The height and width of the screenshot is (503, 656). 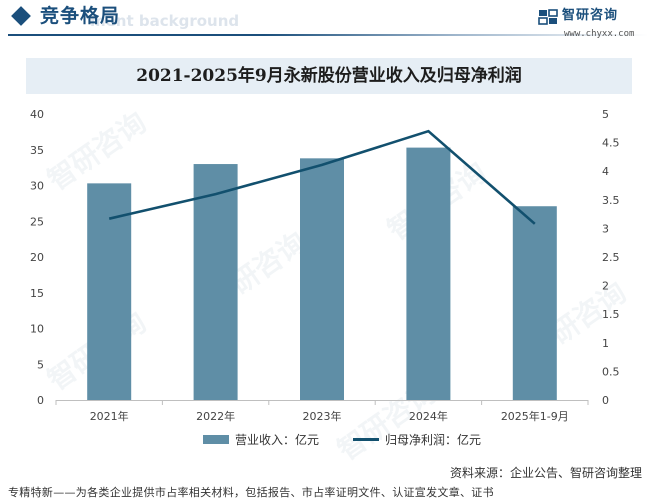 What do you see at coordinates (605, 400) in the screenshot?
I see `right-axis-tick-label: 0` at bounding box center [605, 400].